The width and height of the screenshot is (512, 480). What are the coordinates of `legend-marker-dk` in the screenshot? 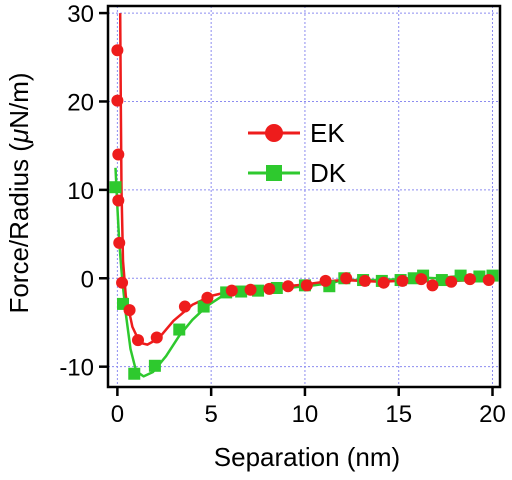 It's located at (274, 173).